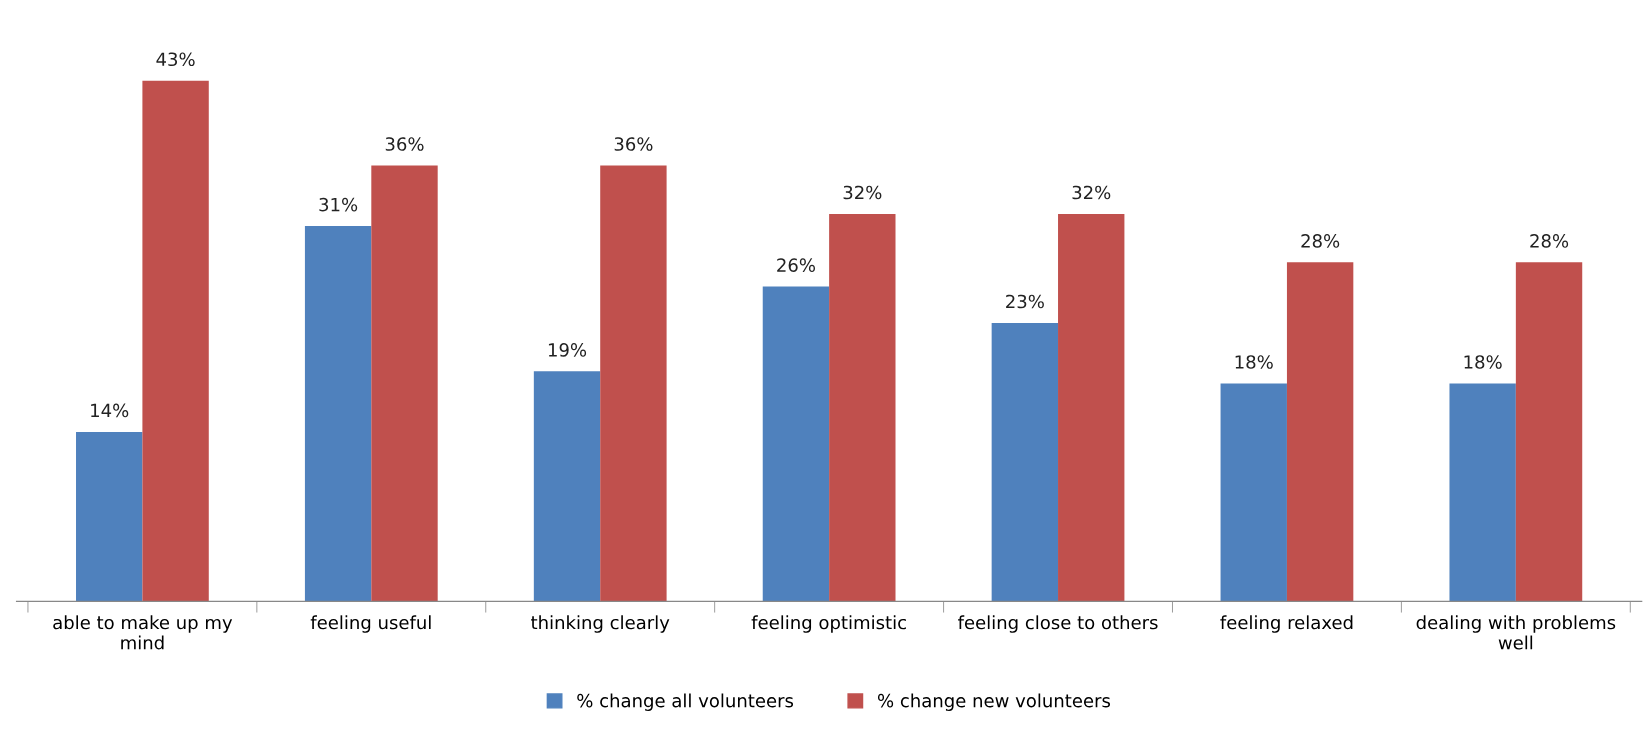 Image resolution: width=1650 pixels, height=729 pixels. I want to click on x-tick-label: feeling close to others, so click(1058, 624).